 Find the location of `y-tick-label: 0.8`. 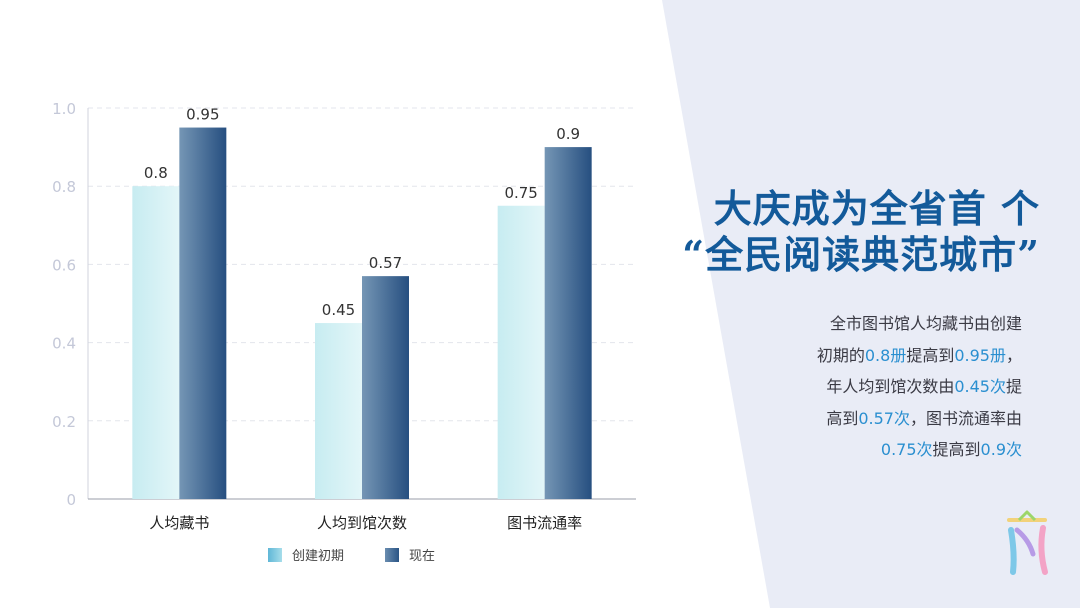

y-tick-label: 0.8 is located at coordinates (64, 187).